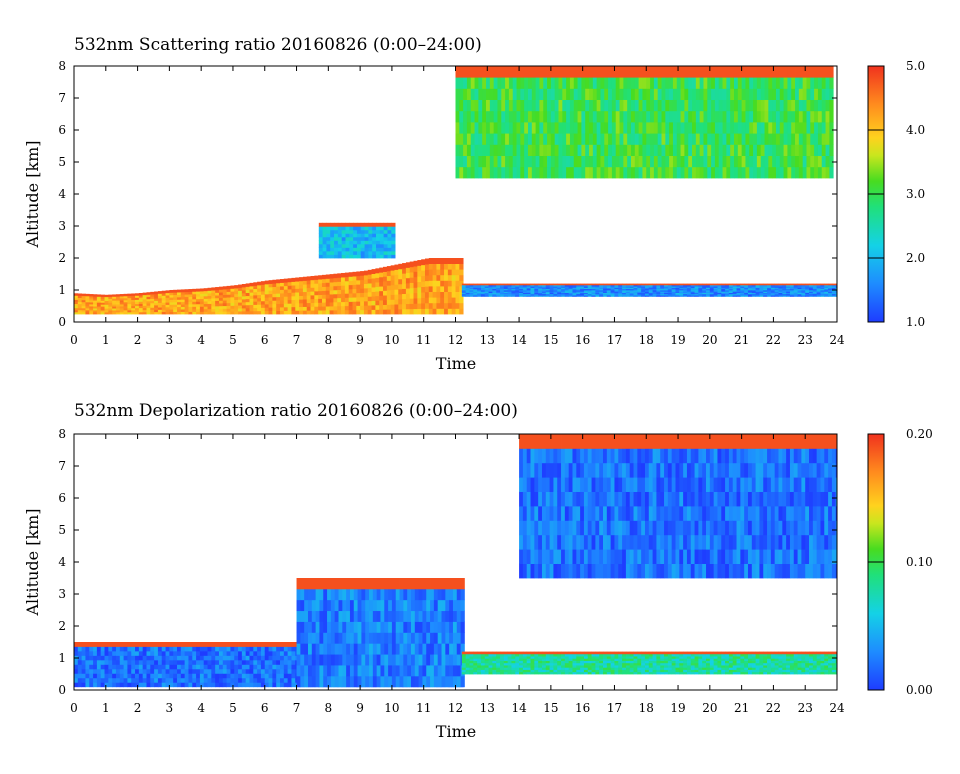  I want to click on x-tick-label: 18, so click(646, 340).